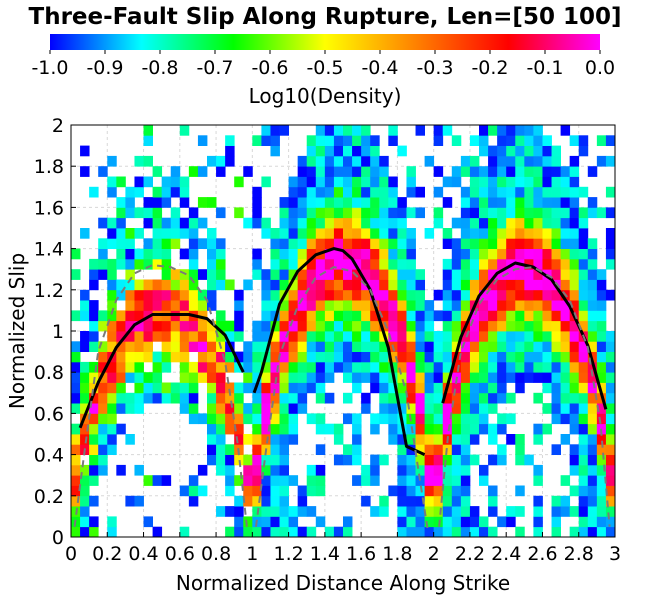 This screenshot has height=600, width=650. I want to click on dashed-reference-curve, so click(160, 395).